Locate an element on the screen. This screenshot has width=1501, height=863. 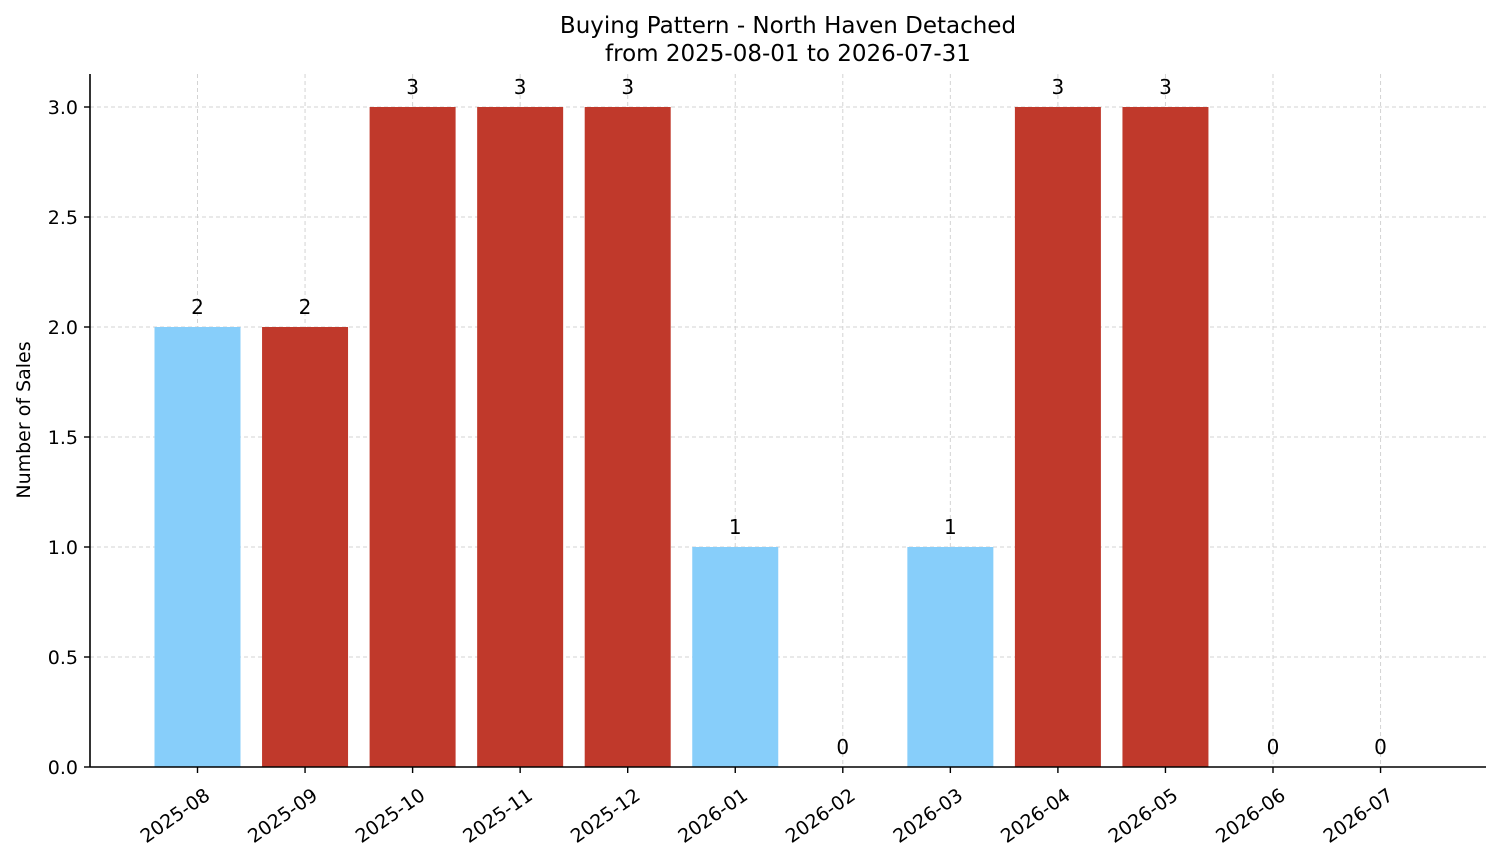
x-tick-label: 2026-01 is located at coordinates (713, 816).